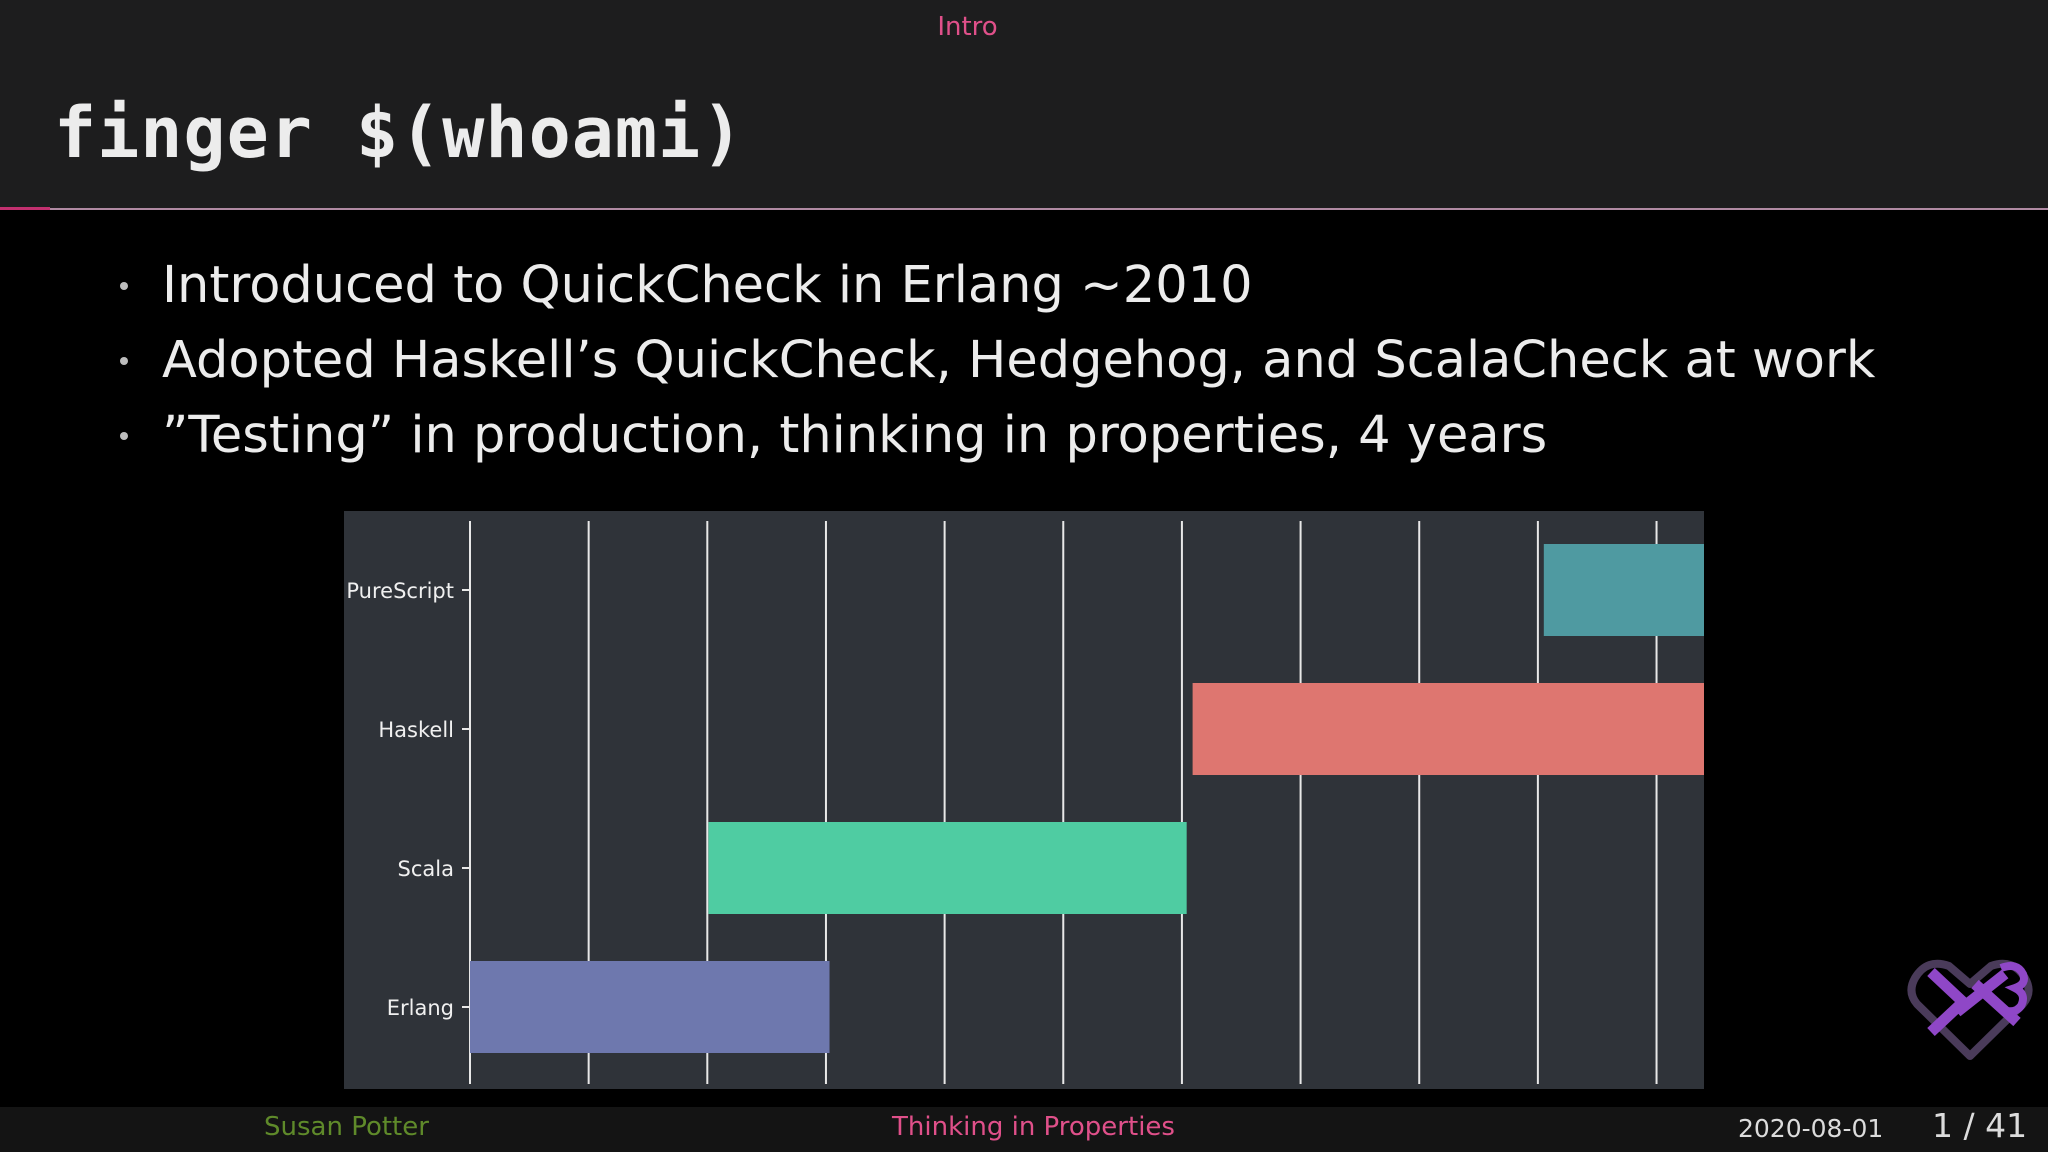  Describe the element at coordinates (420, 1008) in the screenshot. I see `y-tick-label: Erlang` at that location.